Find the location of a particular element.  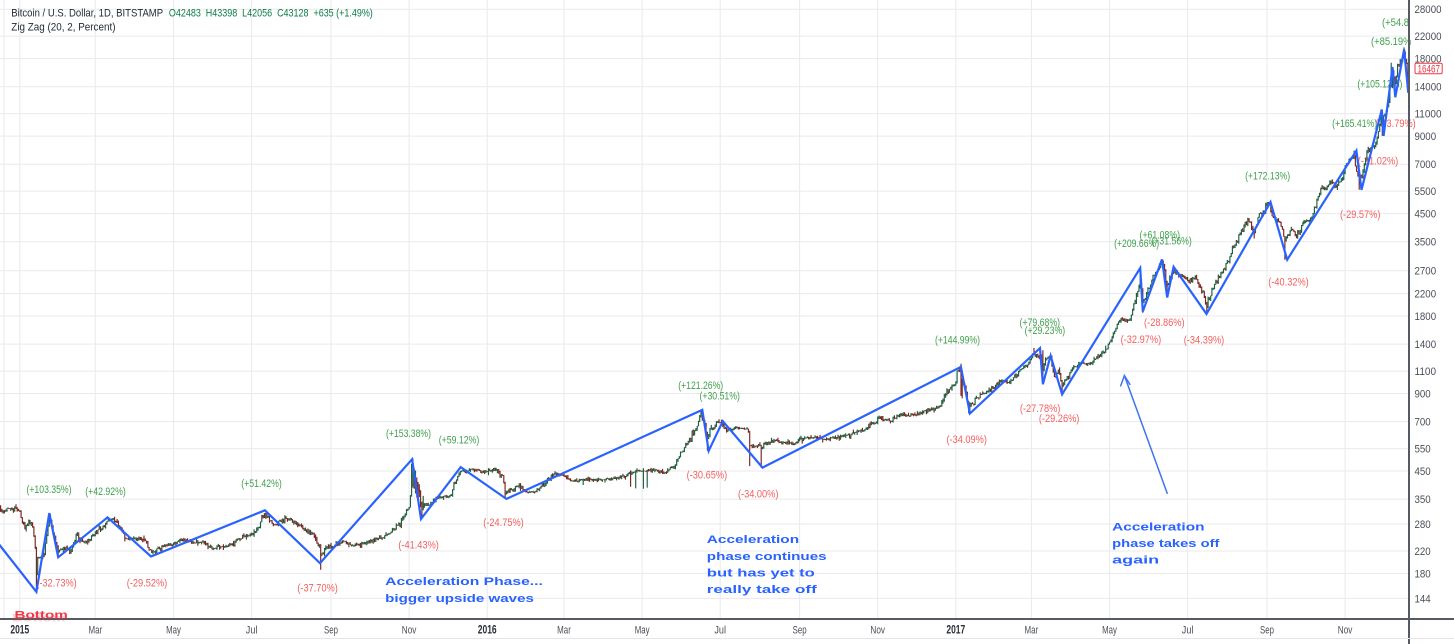

svg-text: (-34.00%) is located at coordinates (758, 494).